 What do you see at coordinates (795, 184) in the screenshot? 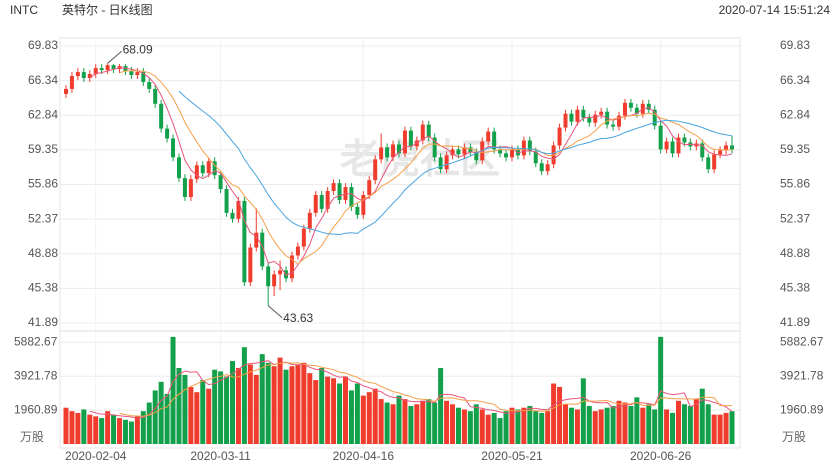
I see `y-tick-label-right: 55.86` at bounding box center [795, 184].